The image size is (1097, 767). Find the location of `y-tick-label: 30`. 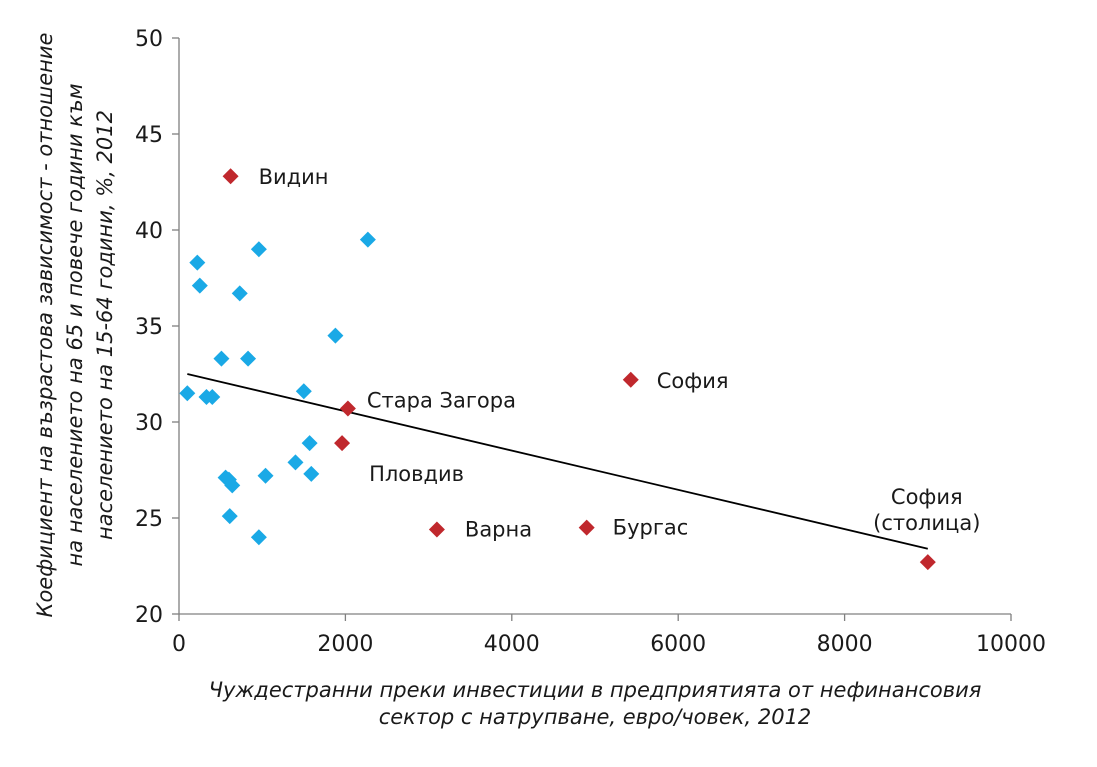

y-tick-label: 30 is located at coordinates (149, 423).